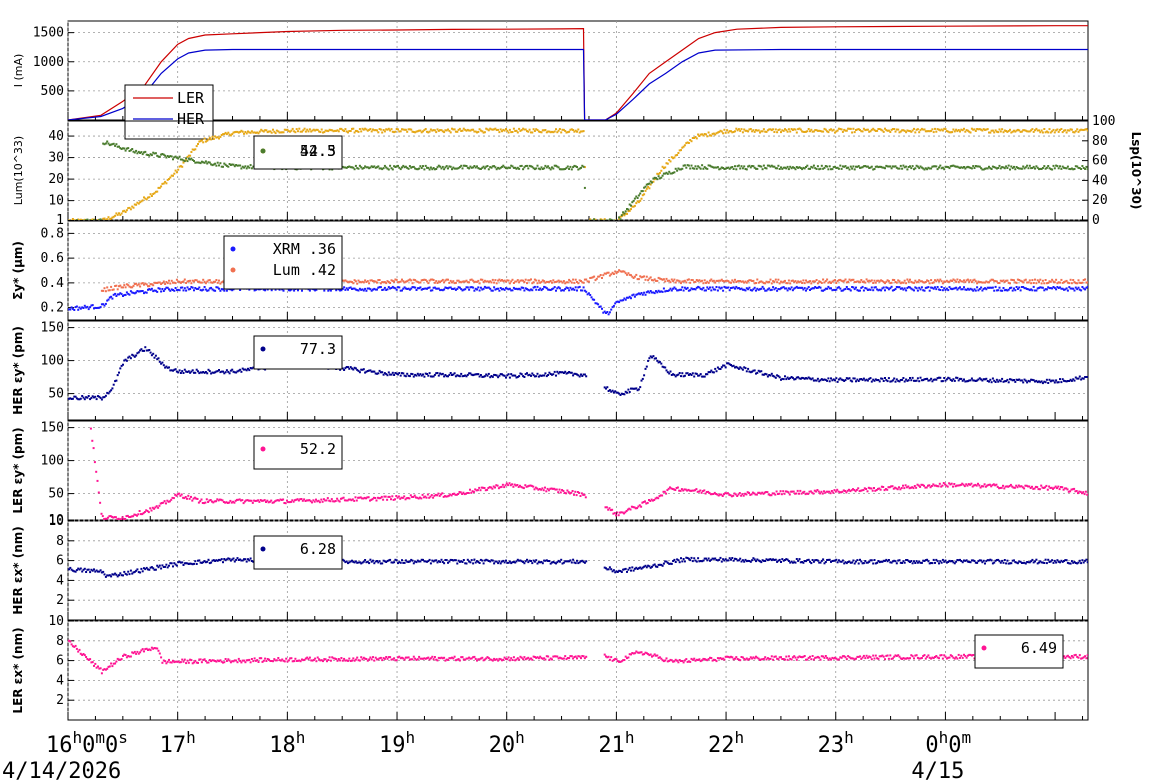 The image size is (1160, 782). Describe the element at coordinates (52, 91) in the screenshot. I see `y-tick-label: 500` at that location.